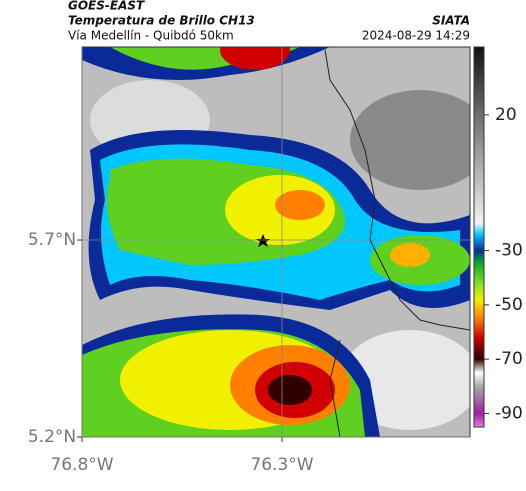  What do you see at coordinates (281, 465) in the screenshot?
I see `x-tick-label: 76.3°W` at bounding box center [281, 465].